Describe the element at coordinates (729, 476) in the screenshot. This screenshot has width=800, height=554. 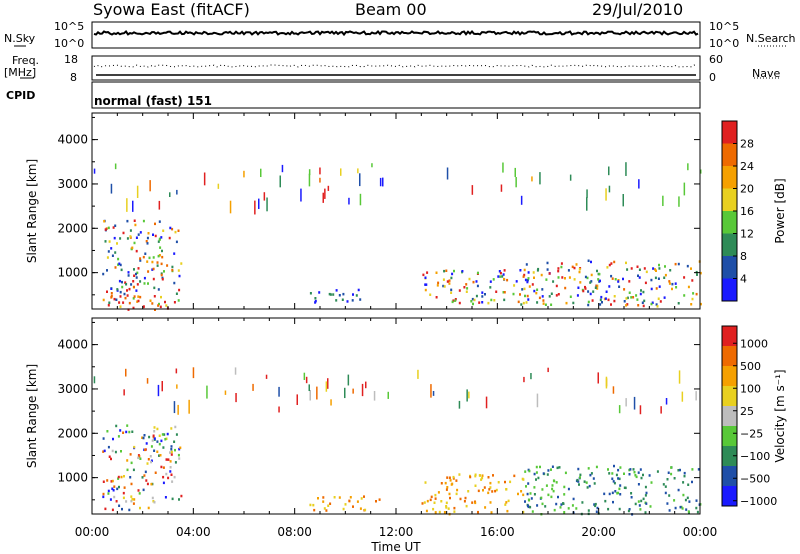
I see `velocity-colorbar-swatch` at that location.